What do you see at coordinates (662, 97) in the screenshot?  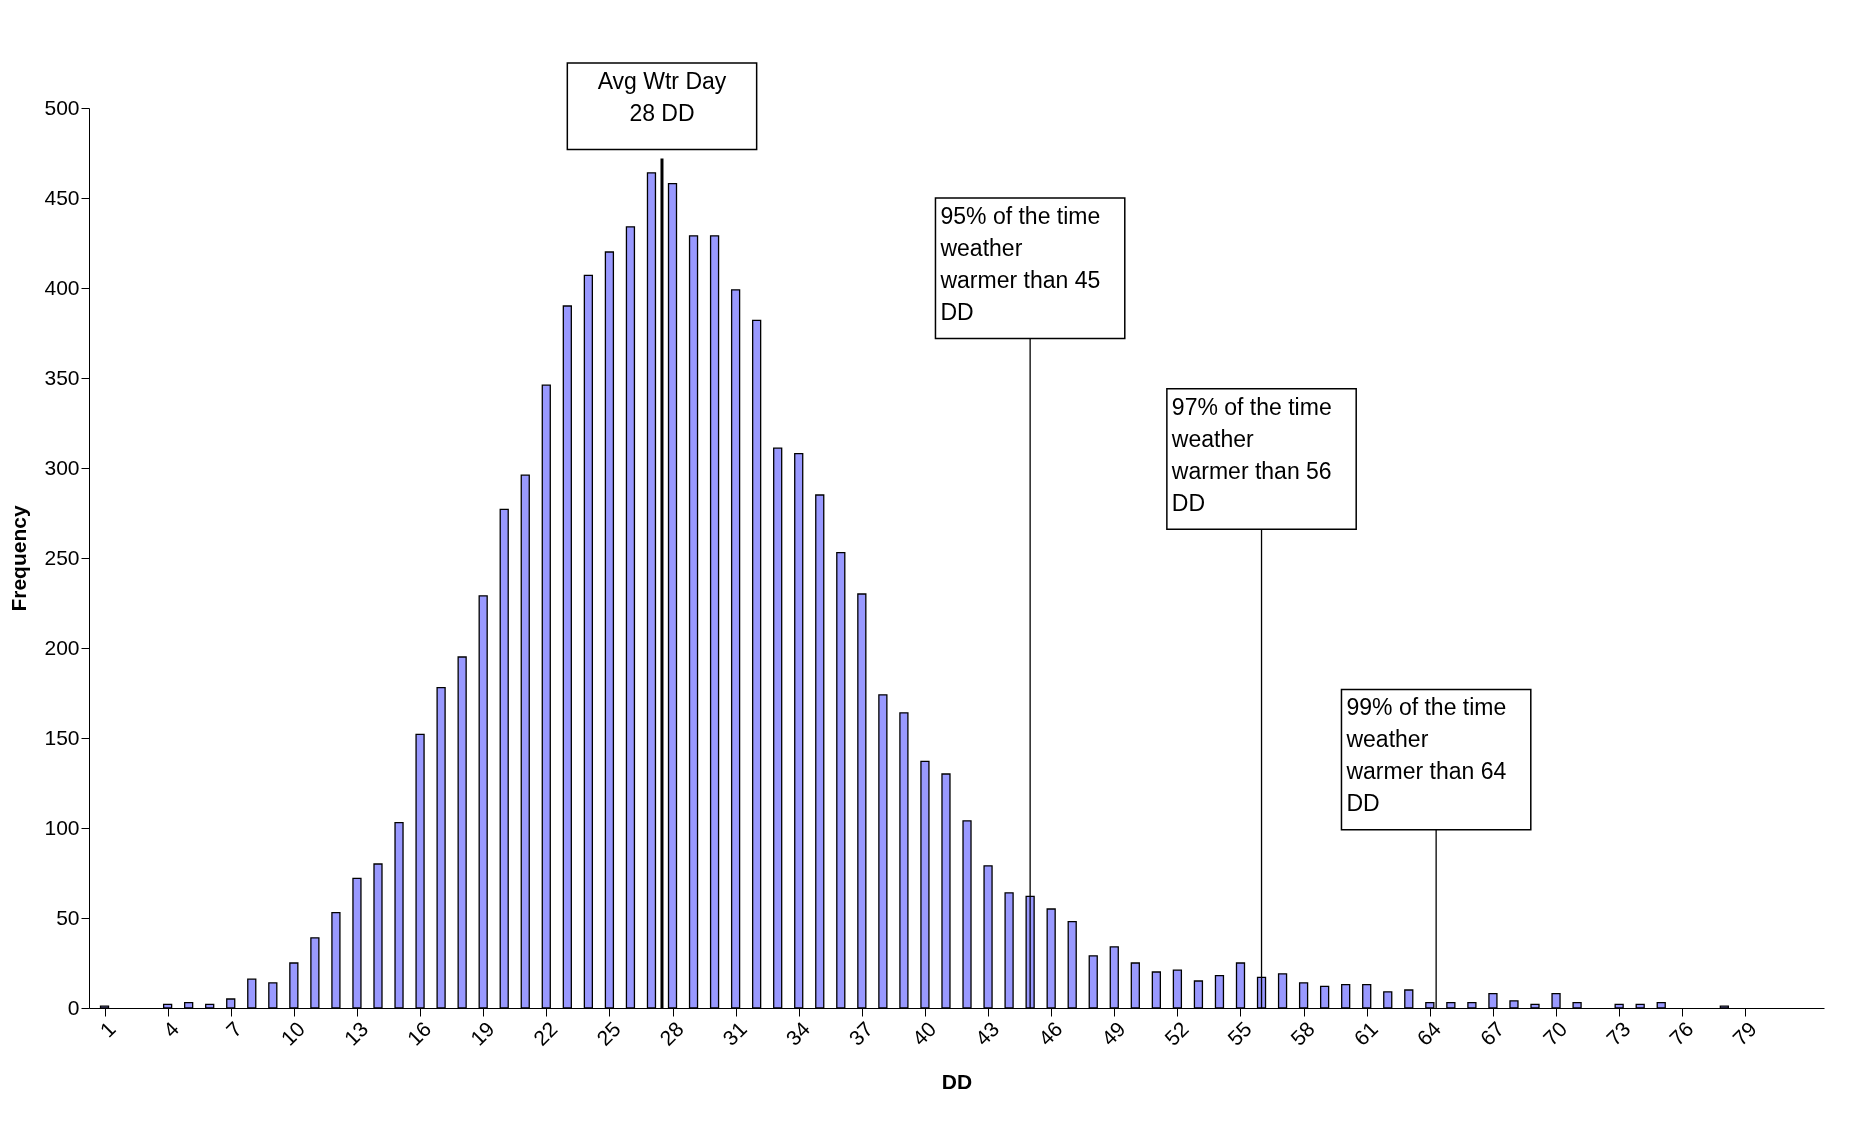 I see `ref-line-label: Avg Wtr Day 28 DD` at bounding box center [662, 97].